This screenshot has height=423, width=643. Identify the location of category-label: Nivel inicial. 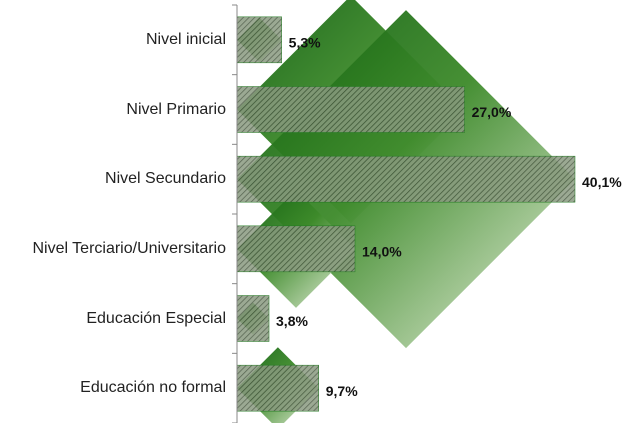
(186, 40).